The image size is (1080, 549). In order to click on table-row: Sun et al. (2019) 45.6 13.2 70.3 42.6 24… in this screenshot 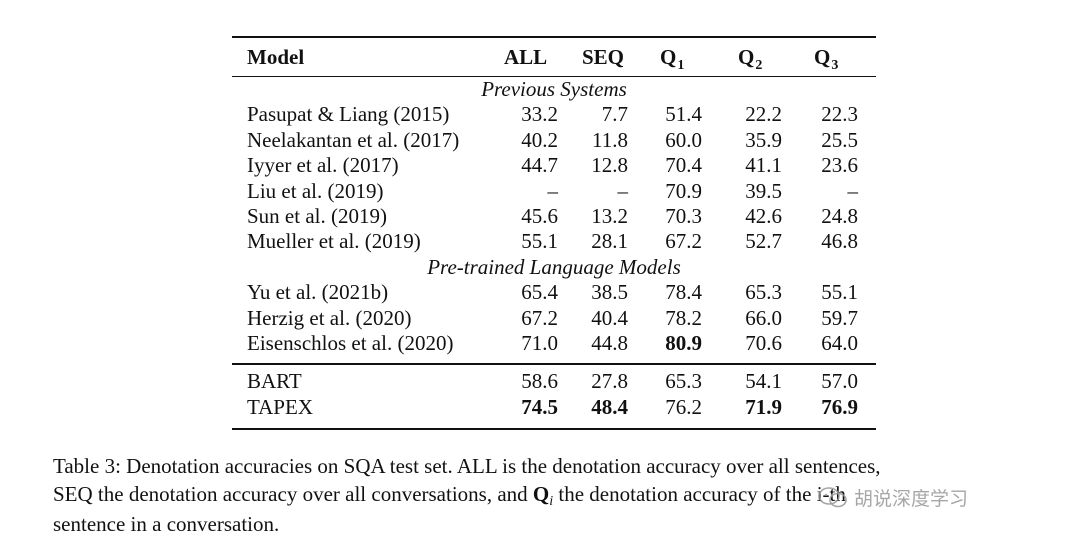, I will do `click(554, 216)`.